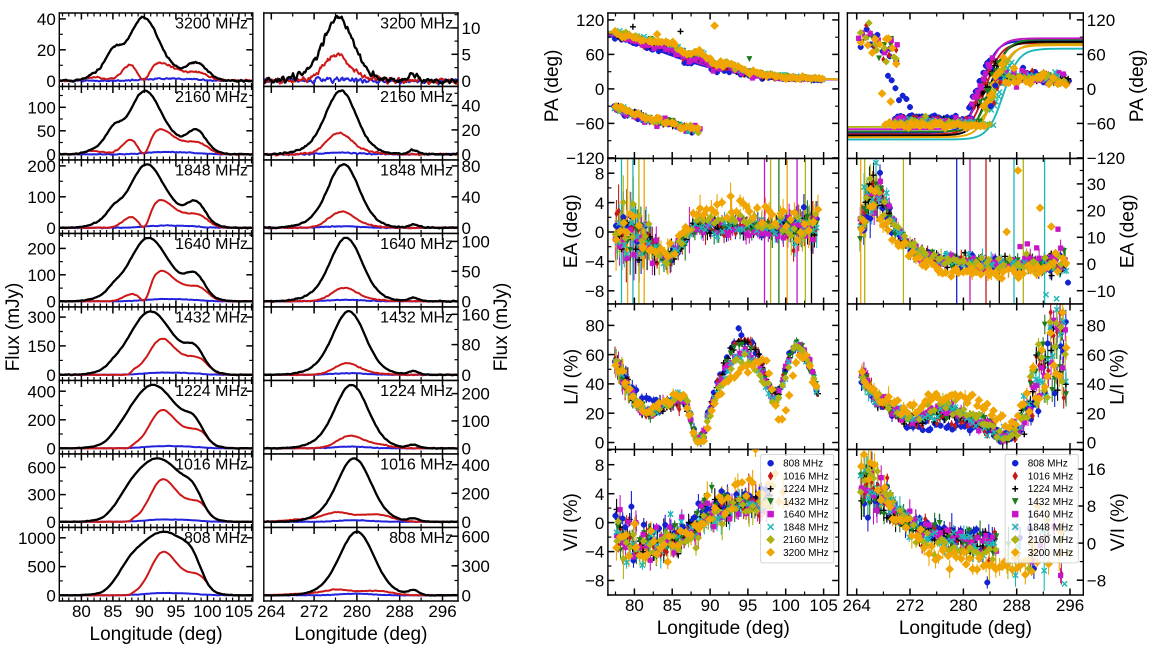  Describe the element at coordinates (599, 203) in the screenshot. I see `svg-text: 4` at that location.